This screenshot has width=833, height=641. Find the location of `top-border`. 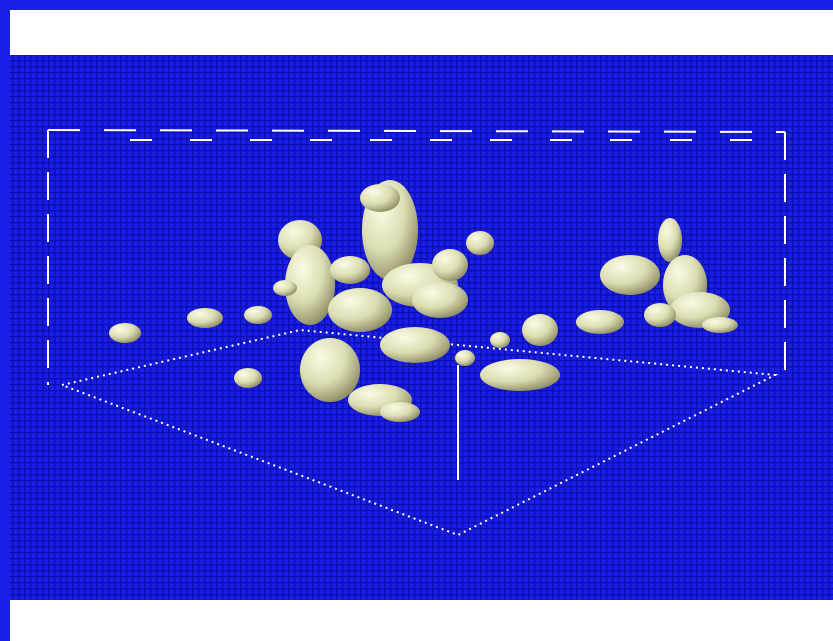

top-border is located at coordinates (416, 5).